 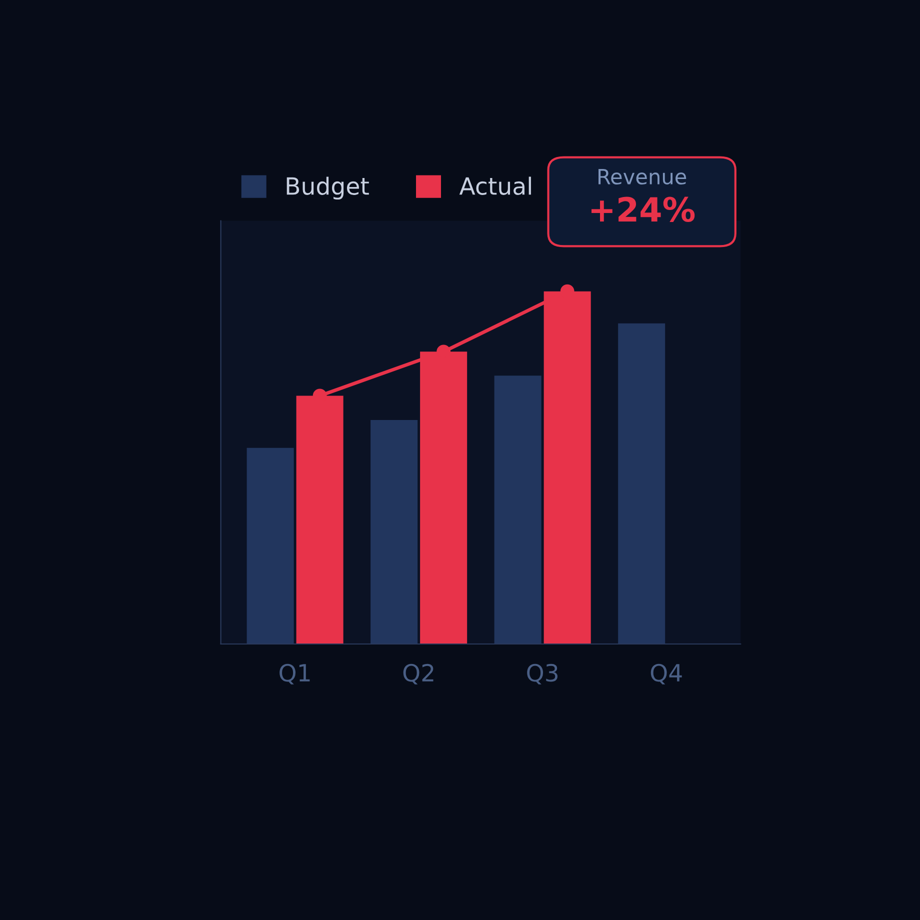 I want to click on x-tick-label: Q2, so click(x=418, y=674).